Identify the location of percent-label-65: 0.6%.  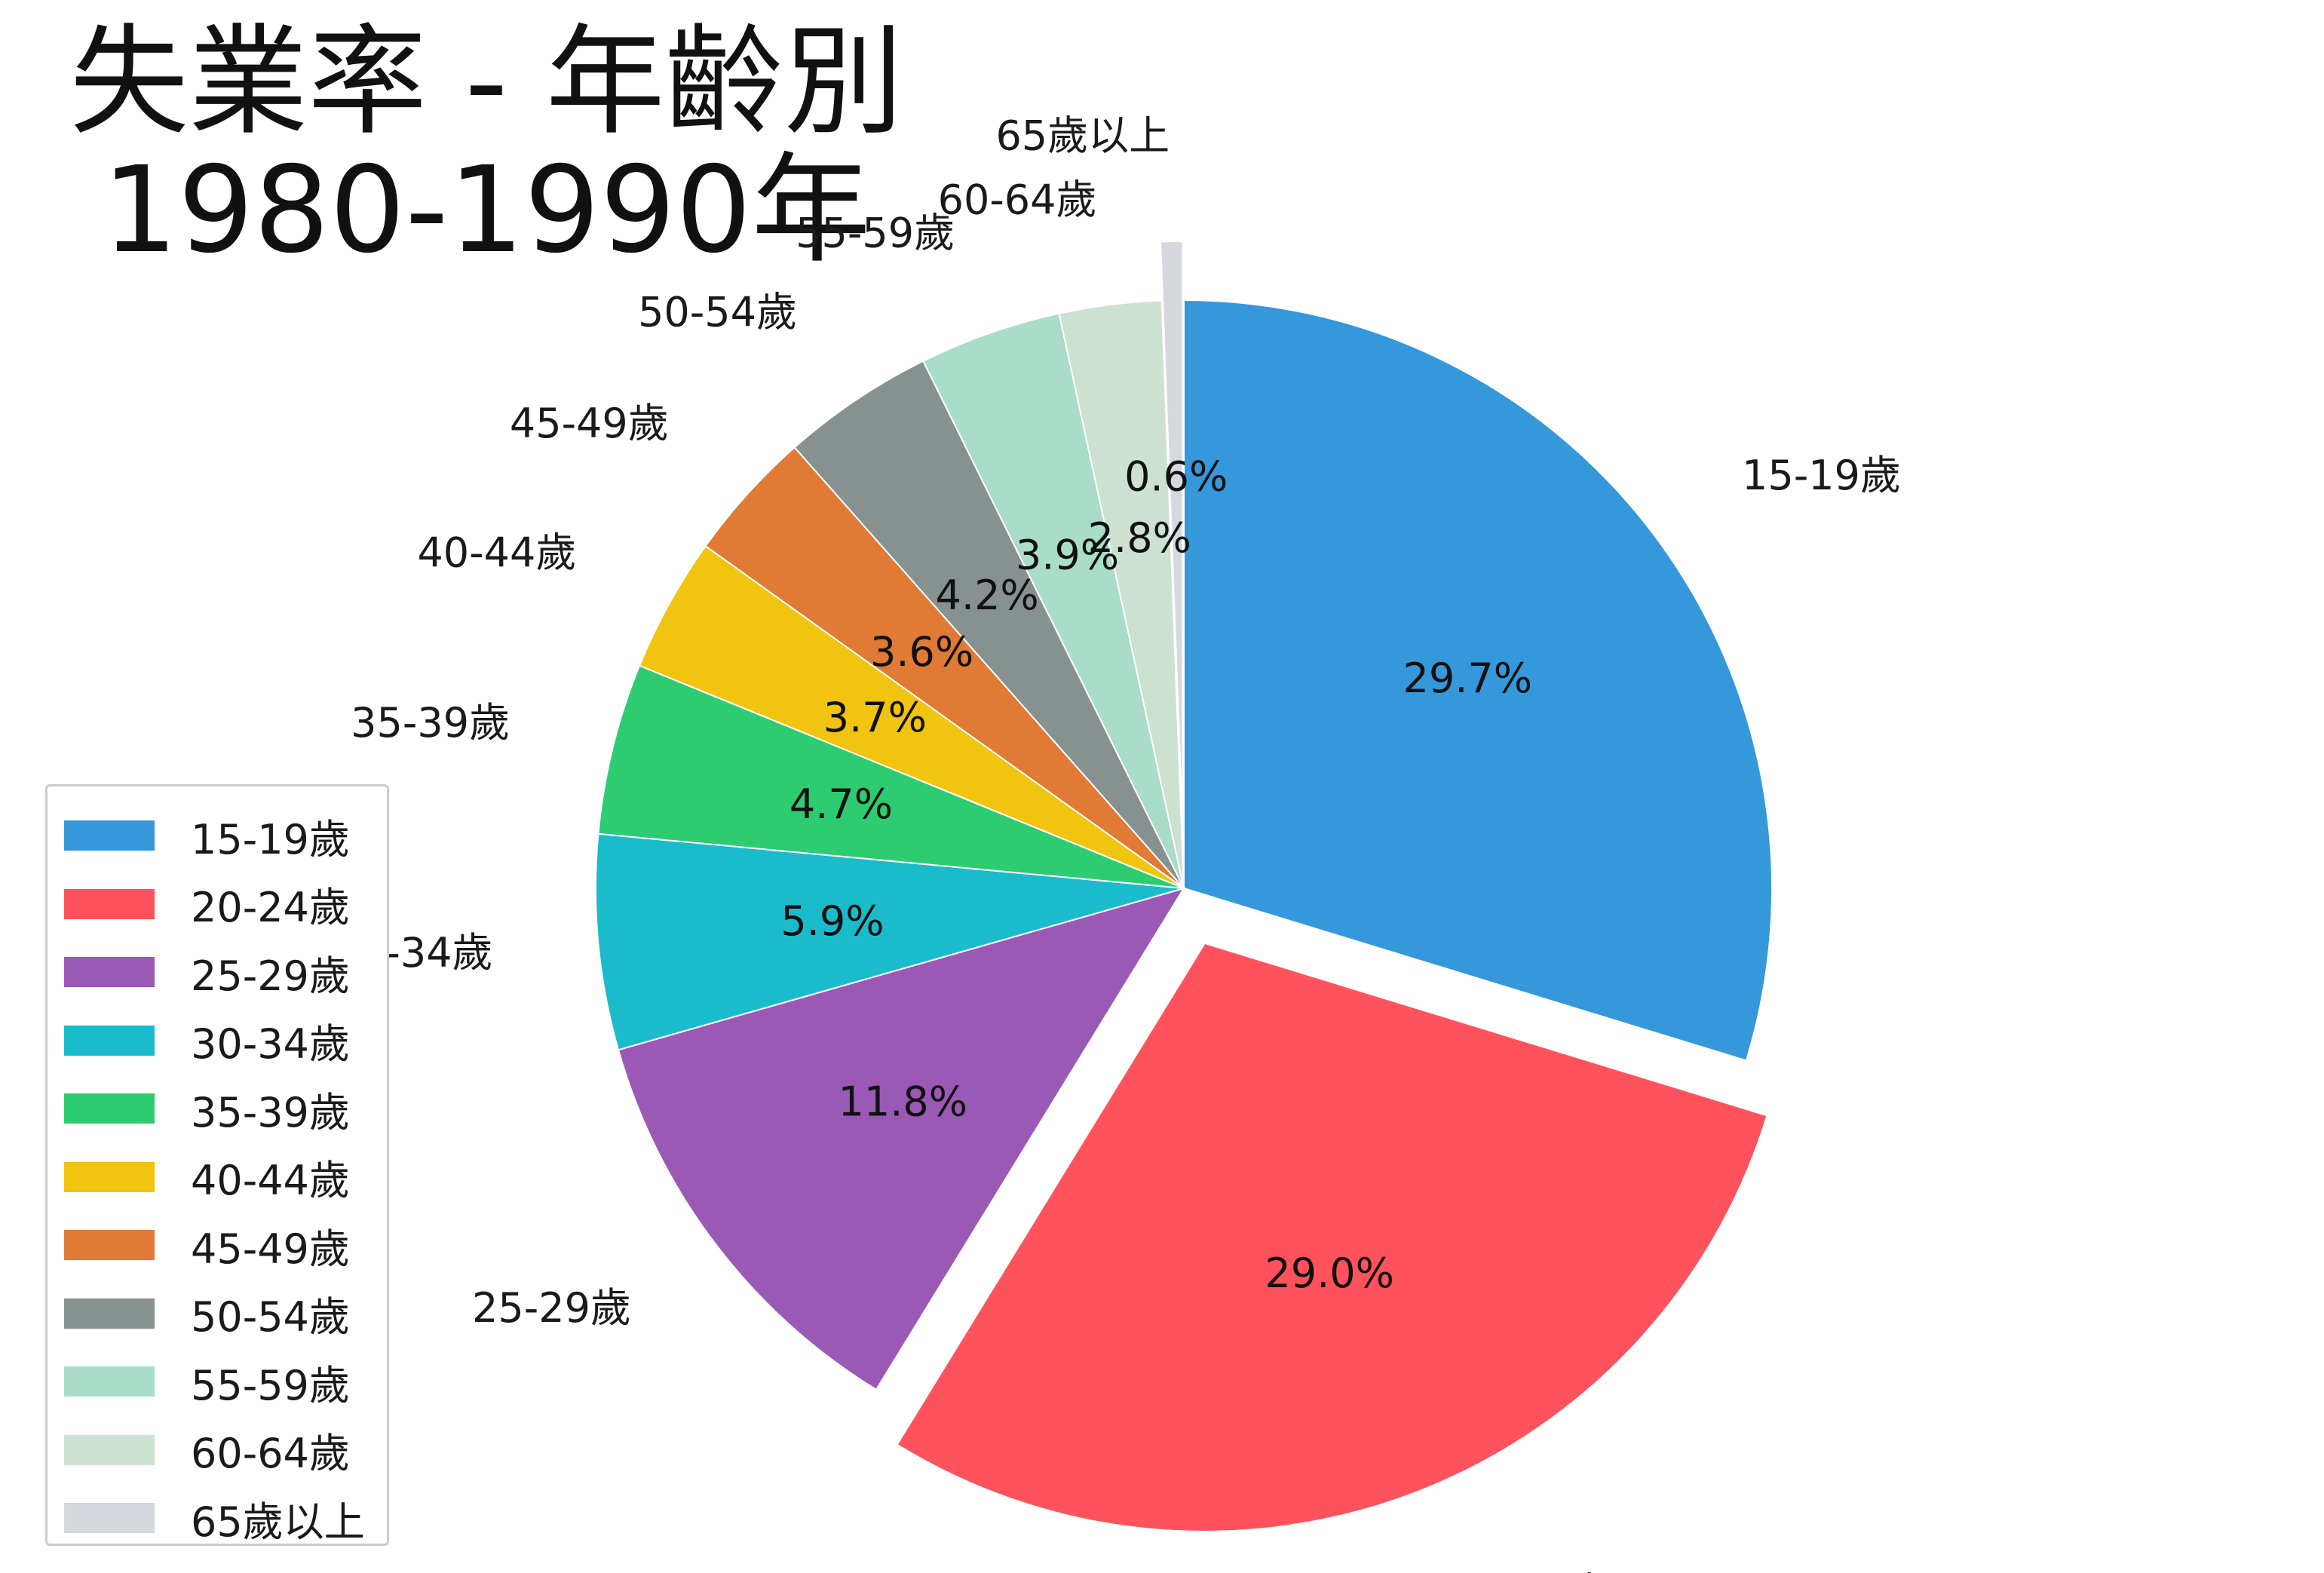
(1176, 477).